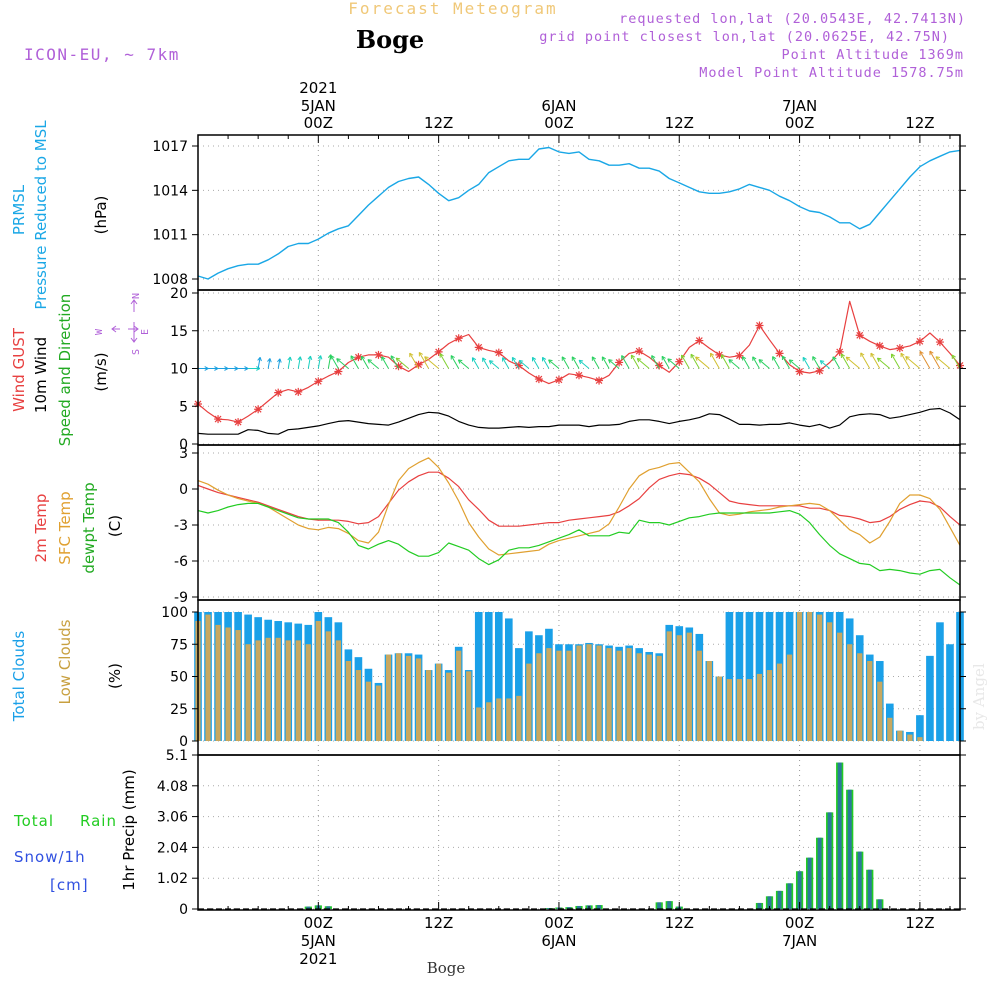 The height and width of the screenshot is (1000, 1000). I want to click on panel-frame-pressure, so click(579, 212).